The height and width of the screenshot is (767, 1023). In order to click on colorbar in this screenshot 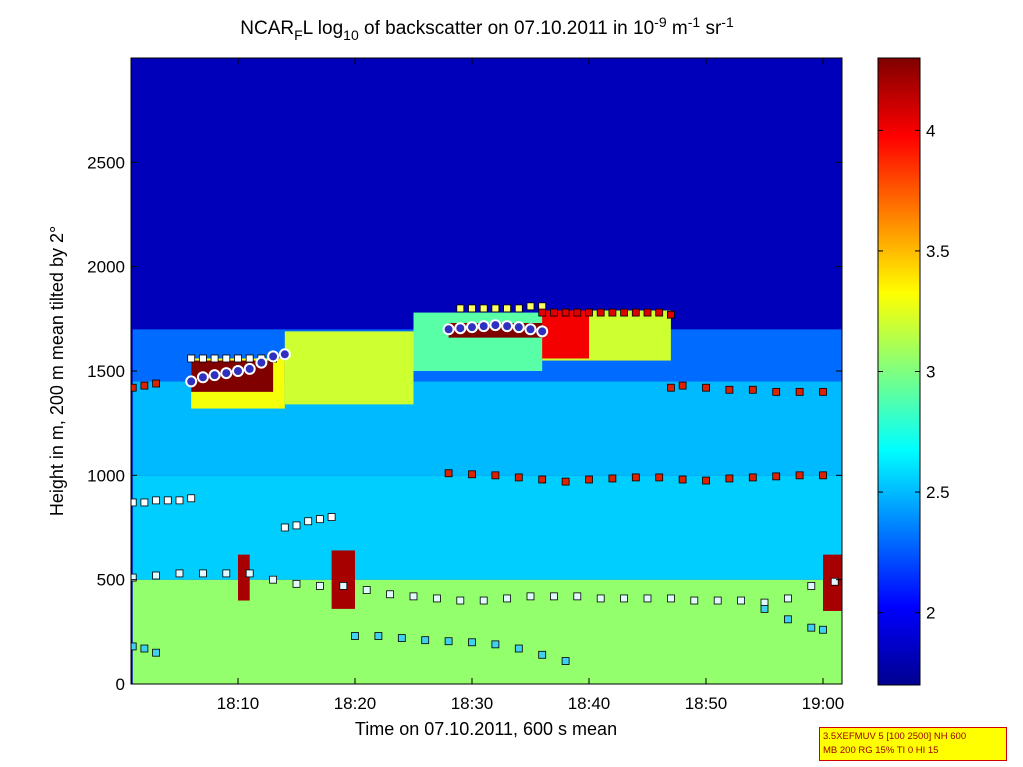, I will do `click(899, 371)`.